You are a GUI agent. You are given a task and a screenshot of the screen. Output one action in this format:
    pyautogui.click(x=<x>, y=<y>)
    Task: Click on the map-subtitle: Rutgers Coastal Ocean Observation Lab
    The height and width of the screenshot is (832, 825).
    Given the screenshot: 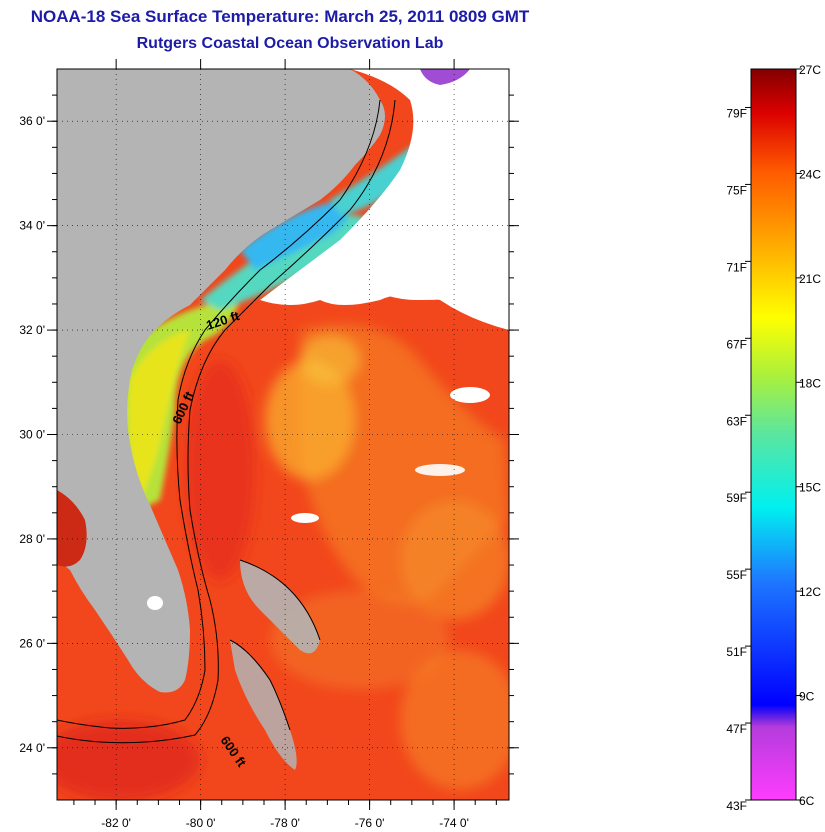 What is the action you would take?
    pyautogui.click(x=290, y=43)
    